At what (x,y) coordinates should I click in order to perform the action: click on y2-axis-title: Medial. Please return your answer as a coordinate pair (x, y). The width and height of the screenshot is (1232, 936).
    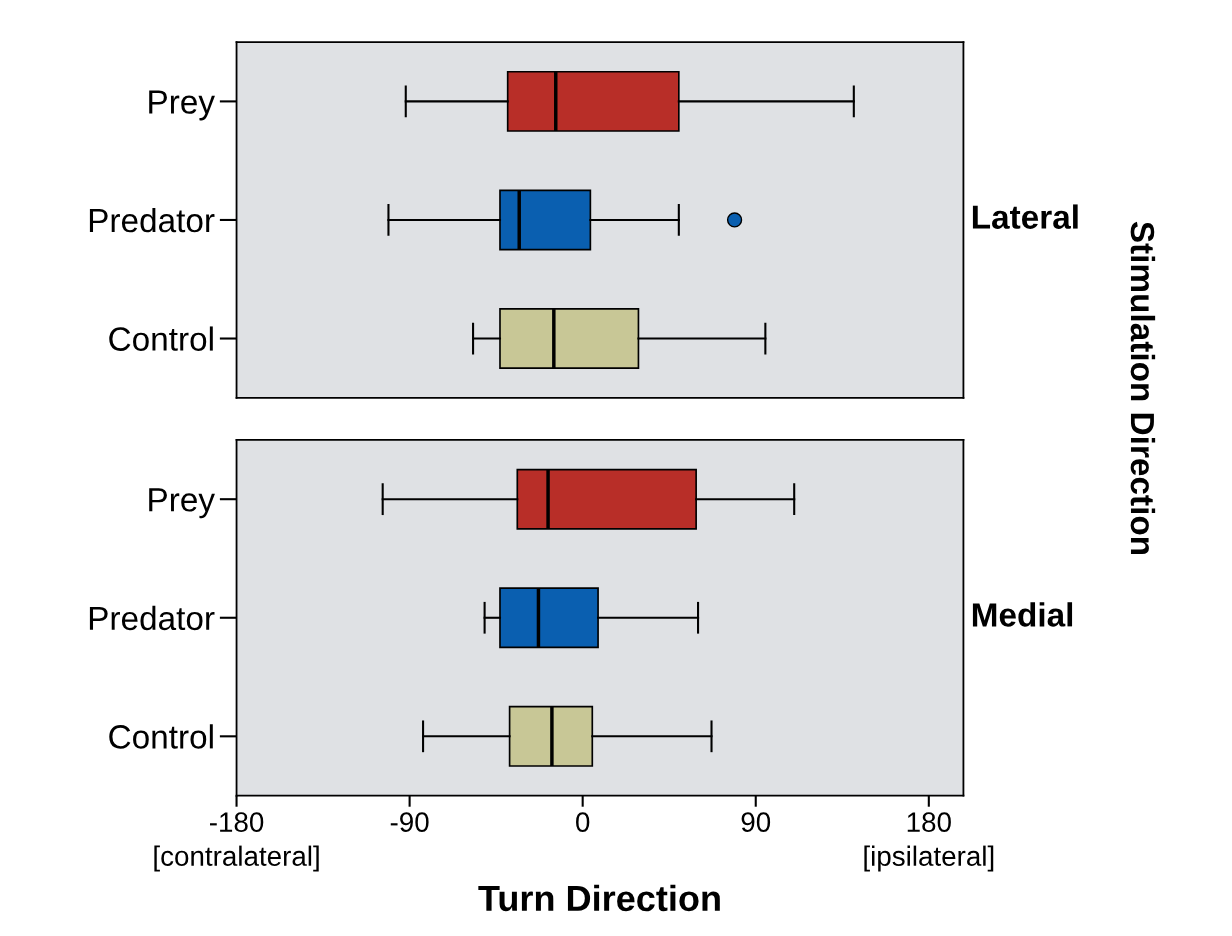
    Looking at the image, I should click on (1022, 614).